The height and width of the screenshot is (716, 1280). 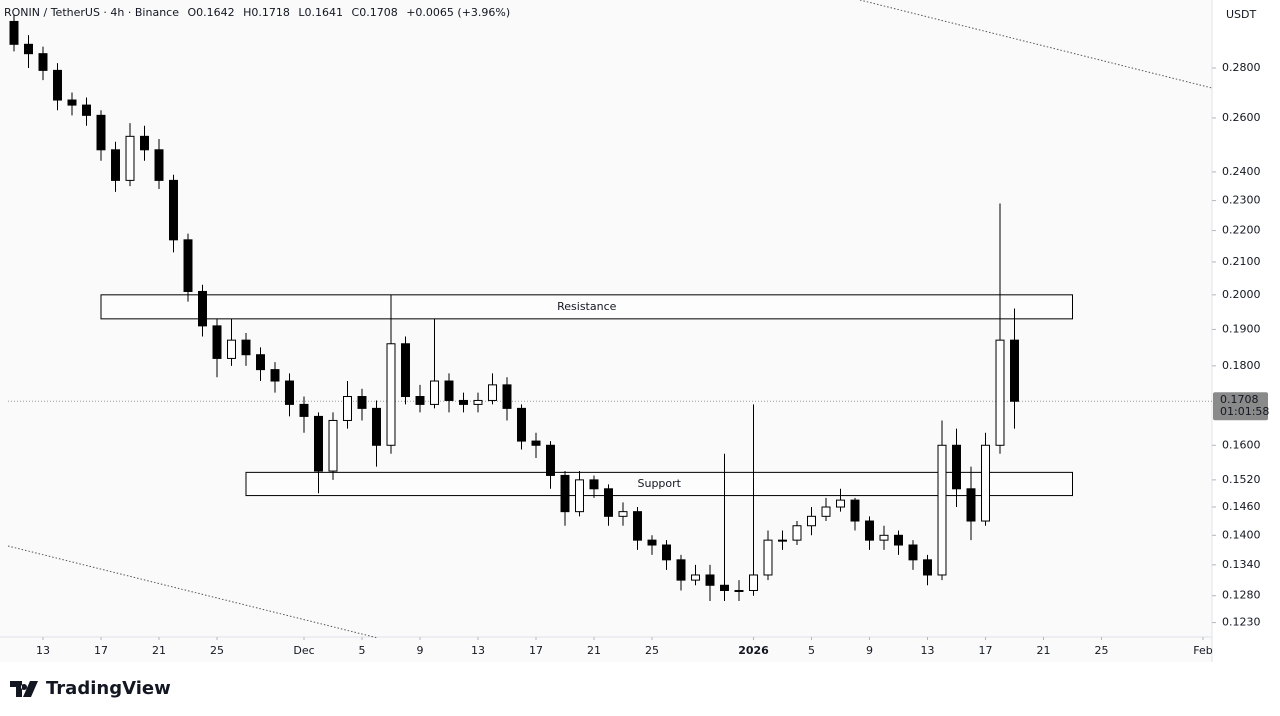 What do you see at coordinates (1241, 200) in the screenshot?
I see `y-tick-label: 0.2300` at bounding box center [1241, 200].